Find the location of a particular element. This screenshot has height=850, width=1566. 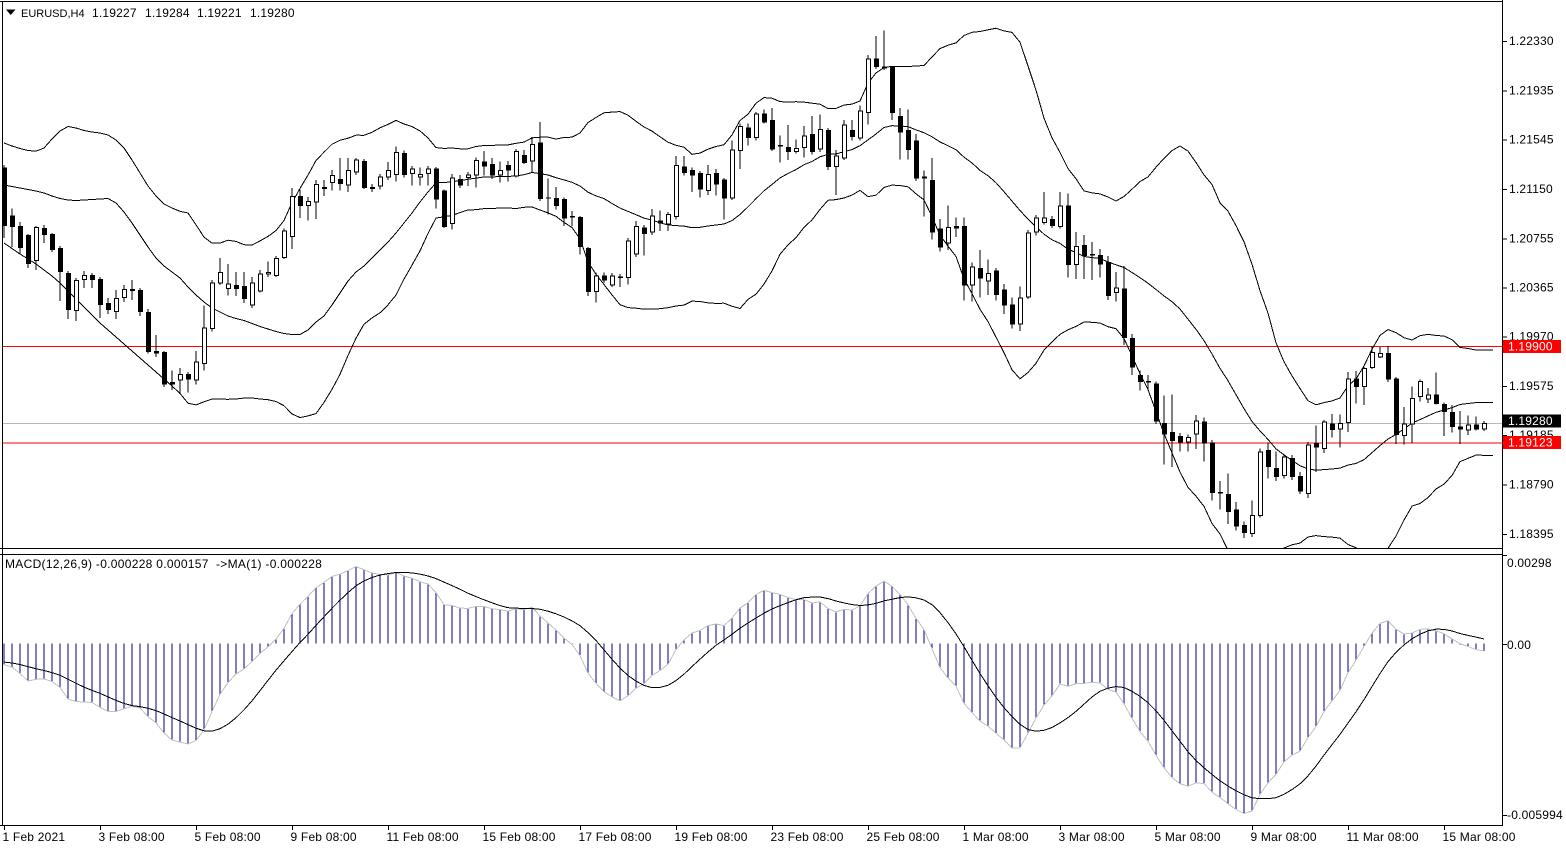

svg-text: 3 Feb 08:00 is located at coordinates (132, 837).